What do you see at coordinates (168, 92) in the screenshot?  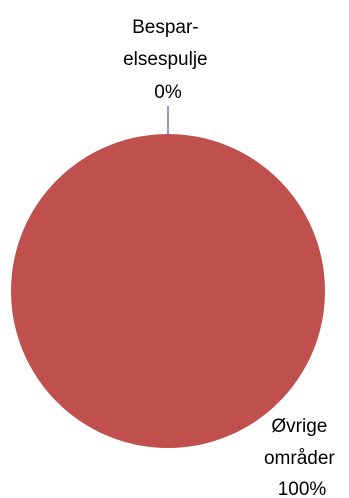 I see `data-label-bespar-percent: 0%` at bounding box center [168, 92].